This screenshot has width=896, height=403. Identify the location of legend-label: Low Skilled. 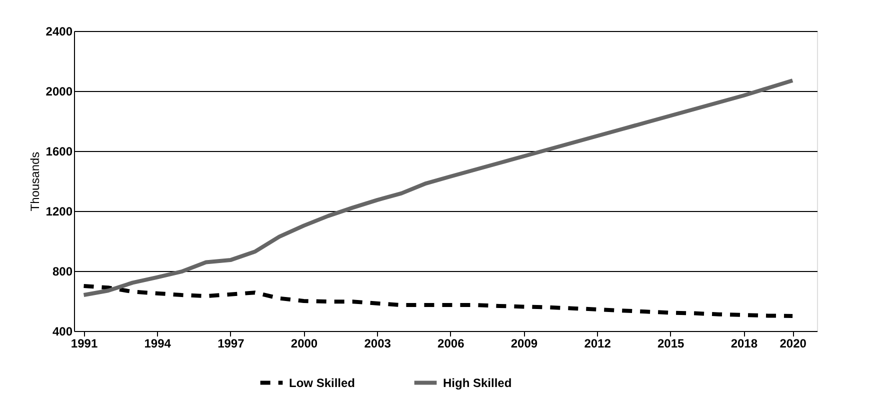
(322, 383).